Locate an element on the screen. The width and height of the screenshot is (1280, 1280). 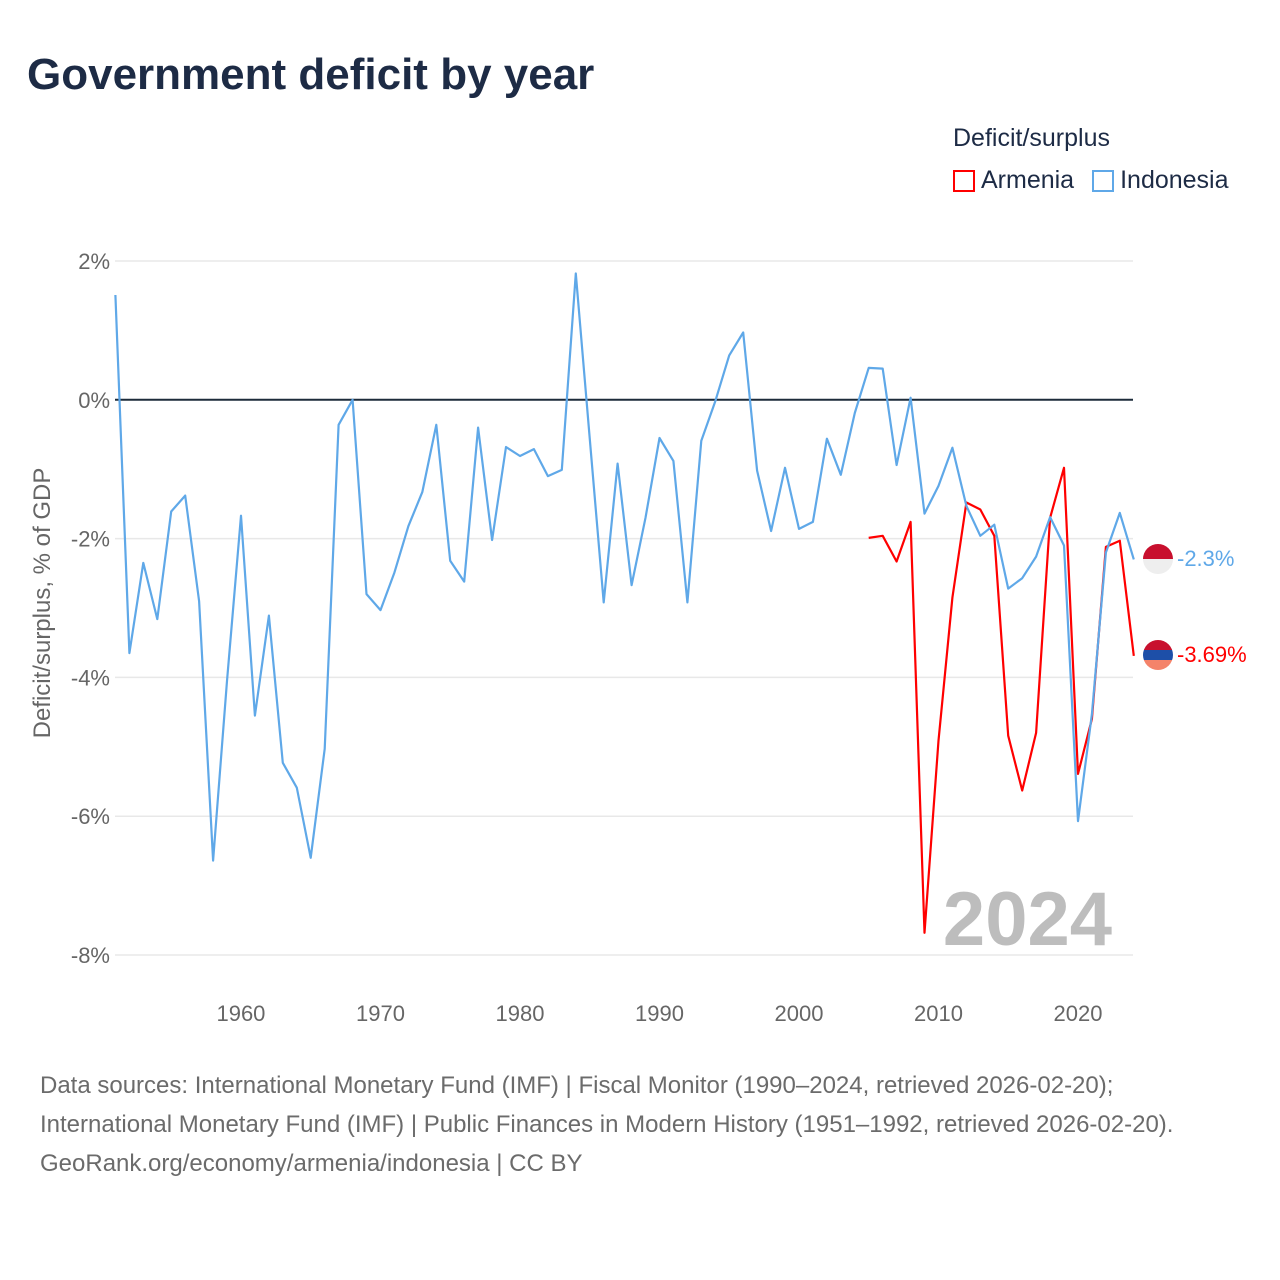
indonesia-flag-icon is located at coordinates (1158, 559).